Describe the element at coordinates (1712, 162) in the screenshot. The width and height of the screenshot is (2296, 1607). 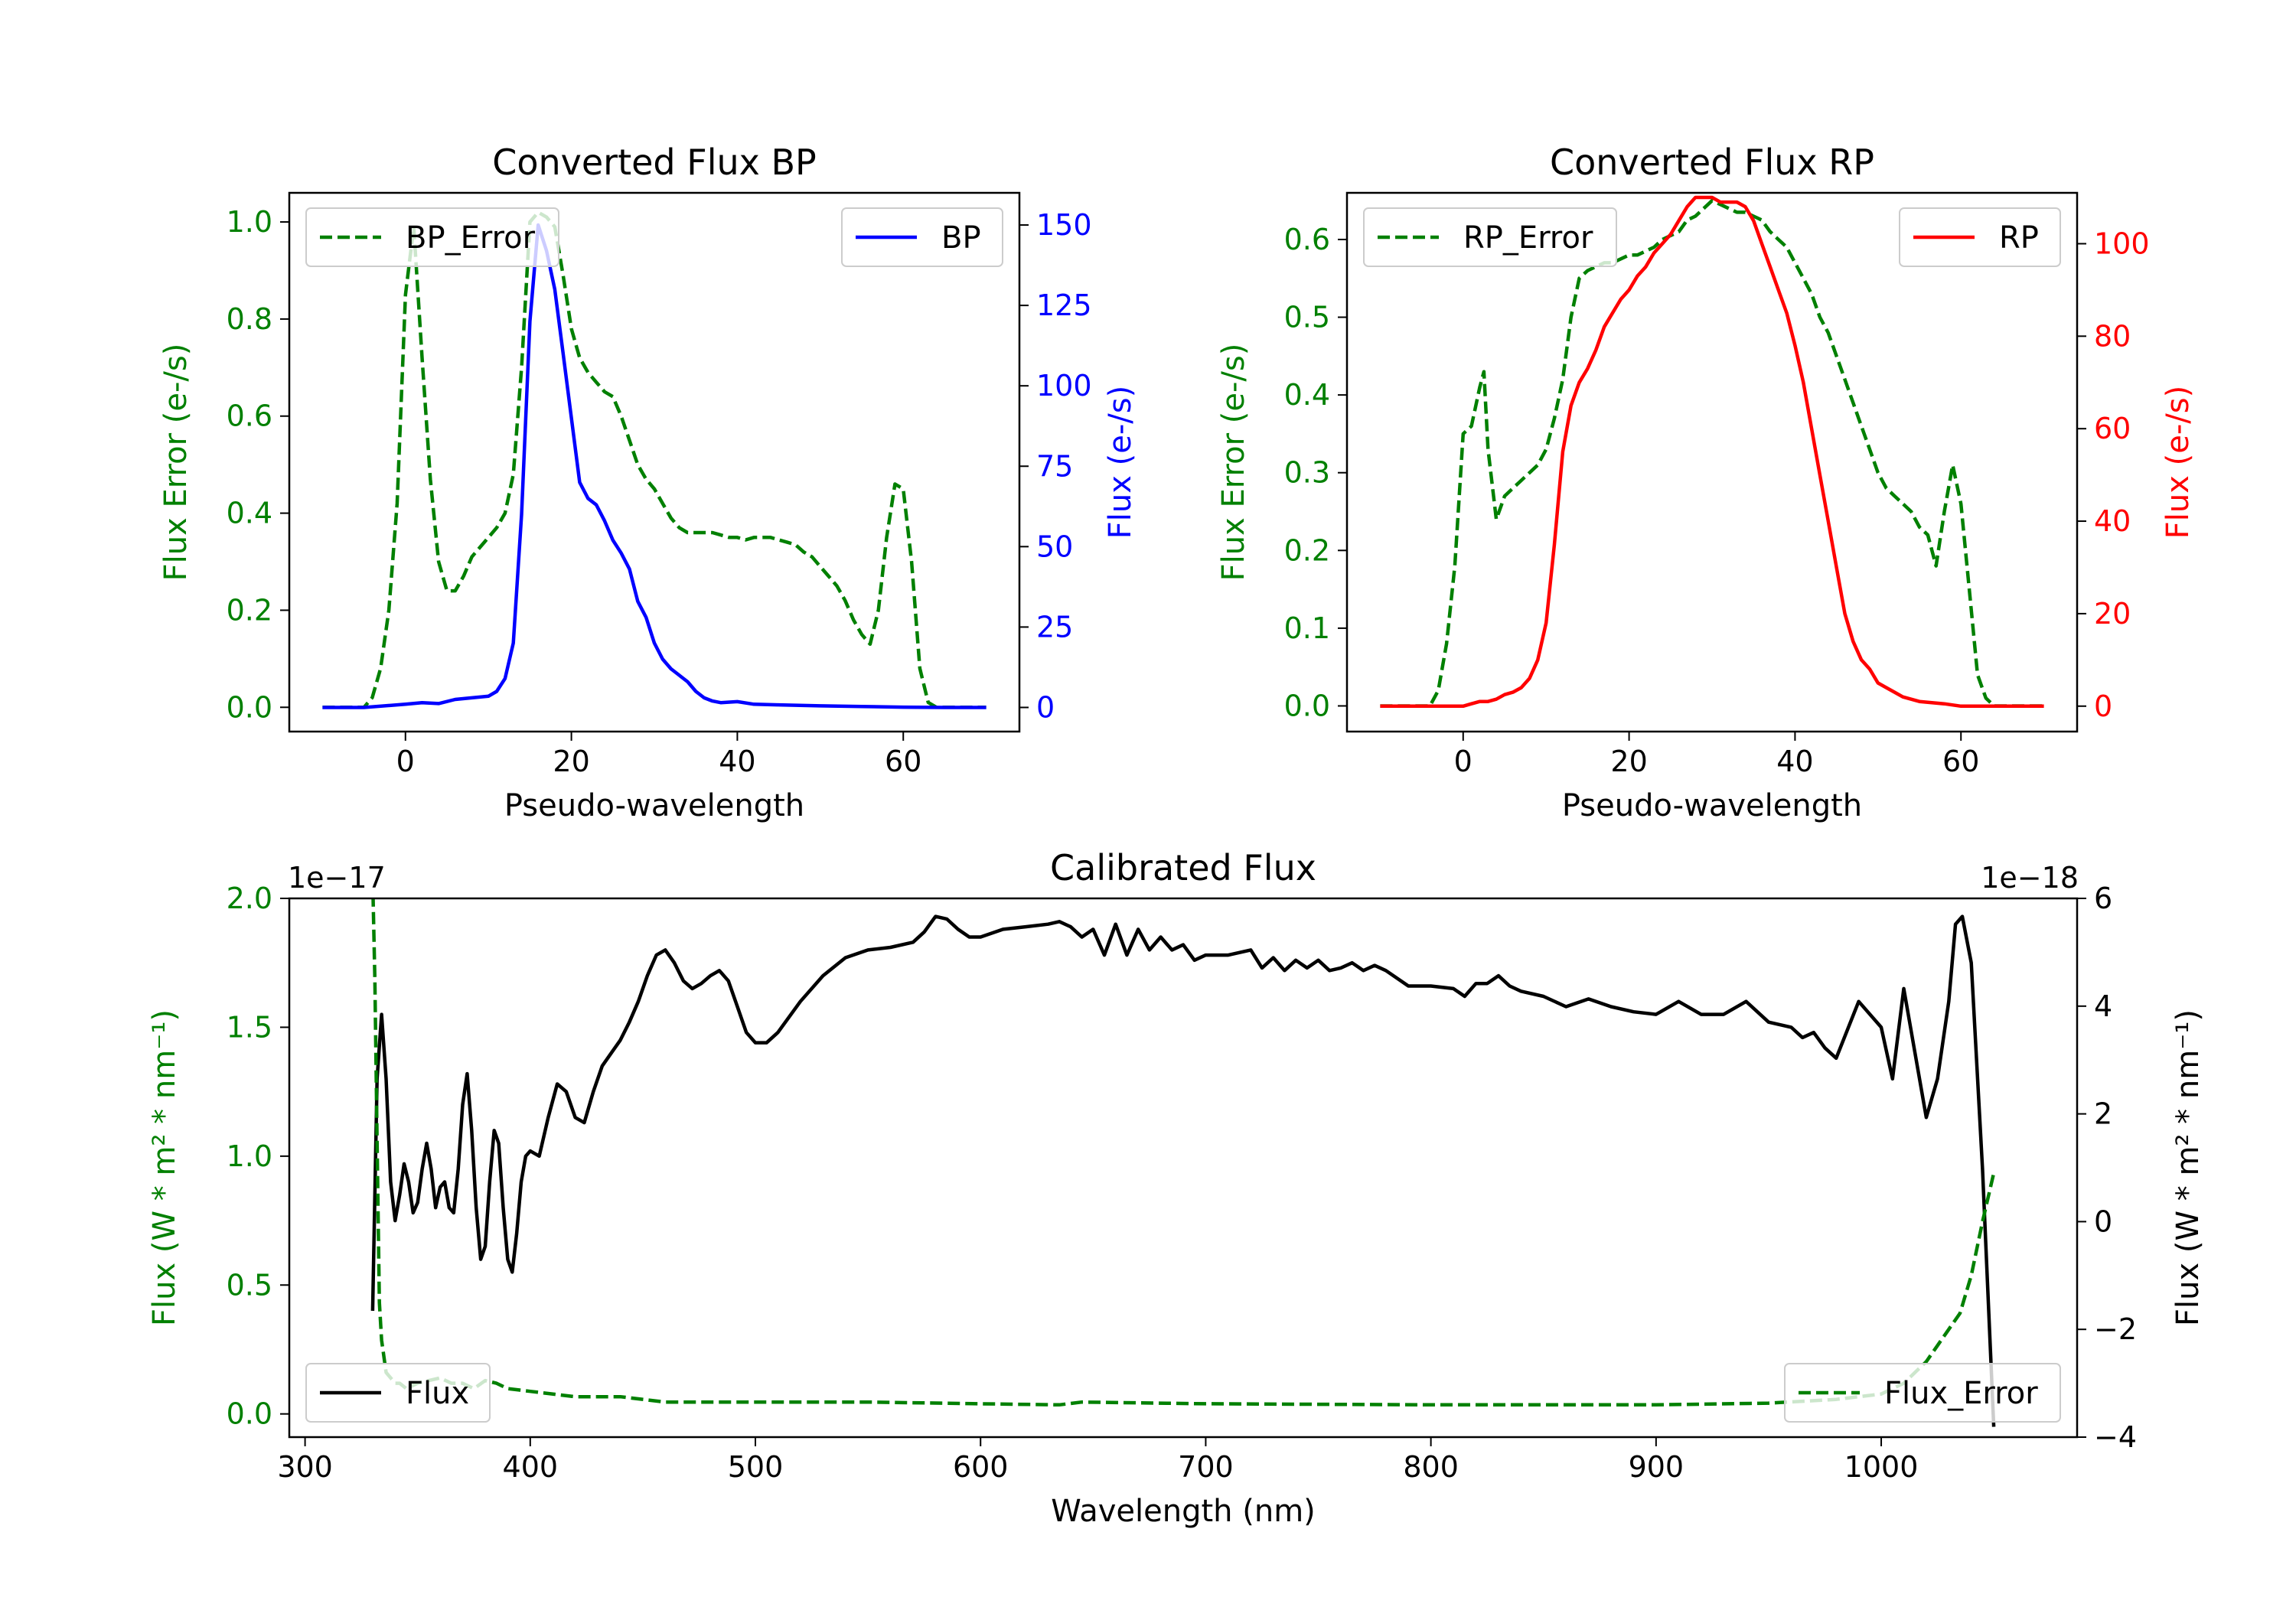
I see `chart-title: Converted Flux RP` at that location.